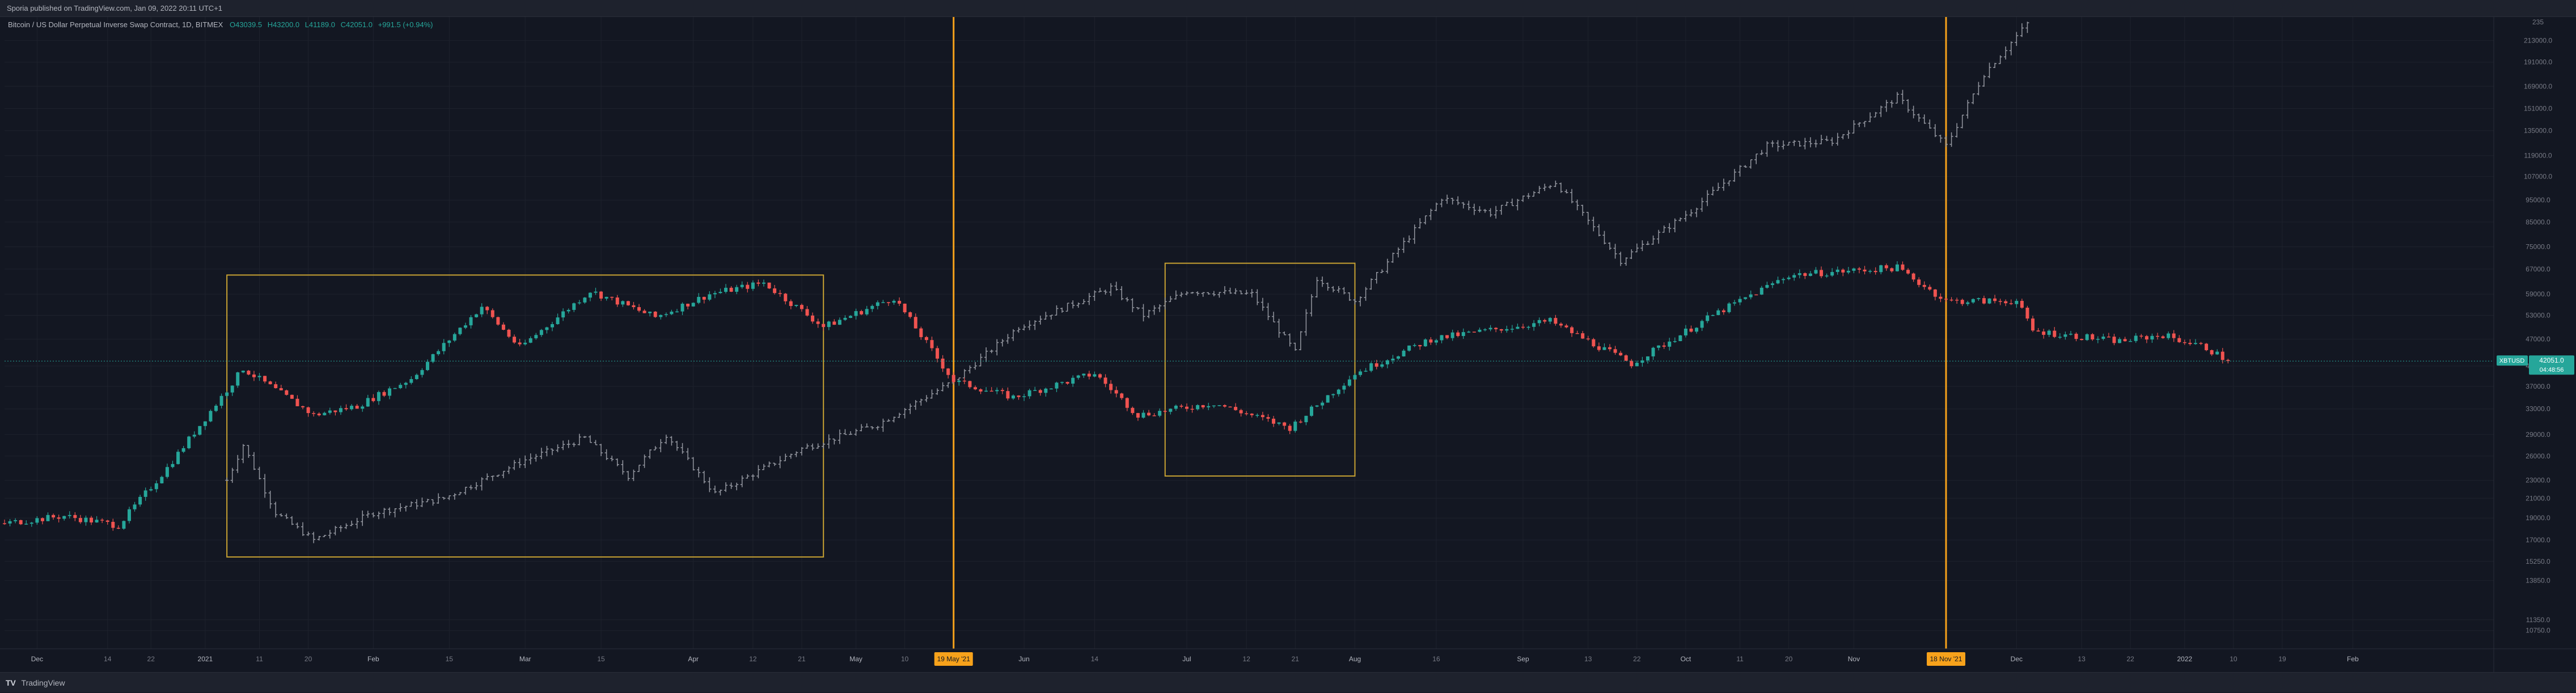 The height and width of the screenshot is (693, 2576). Describe the element at coordinates (2184, 659) in the screenshot. I see `x-tick-label: 2022` at that location.